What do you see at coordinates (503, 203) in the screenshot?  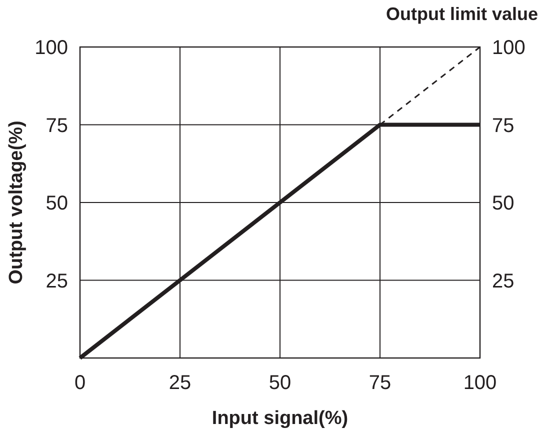 I see `y2-tick-label: 50` at bounding box center [503, 203].